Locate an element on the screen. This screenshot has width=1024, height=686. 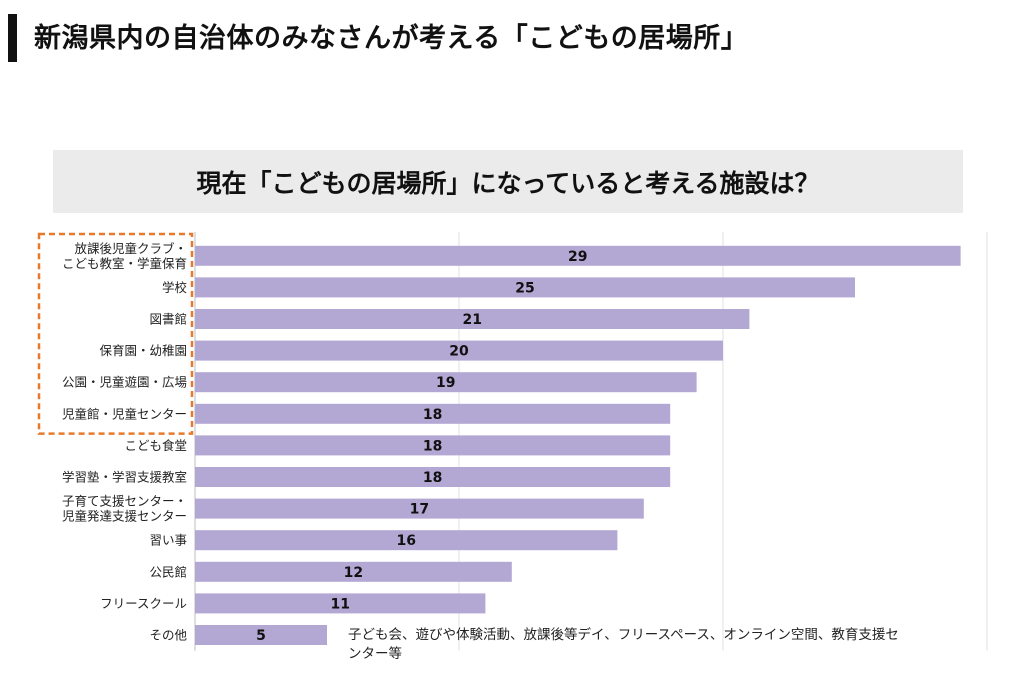
category-label: フリースクール is located at coordinates (143, 603).